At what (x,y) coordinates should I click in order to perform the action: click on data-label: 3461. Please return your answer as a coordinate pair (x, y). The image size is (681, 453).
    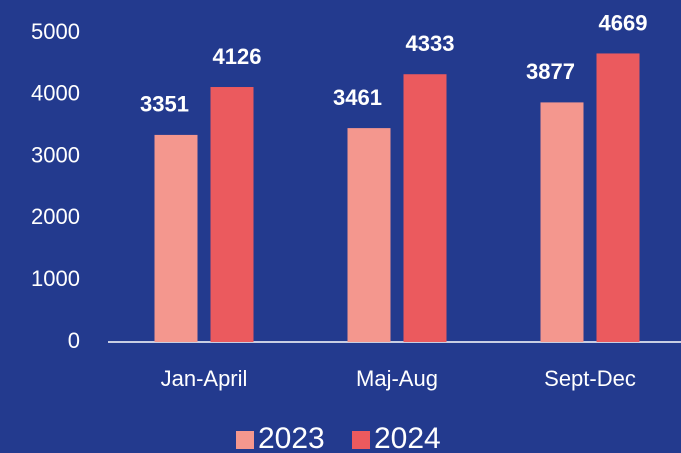
    Looking at the image, I should click on (357, 97).